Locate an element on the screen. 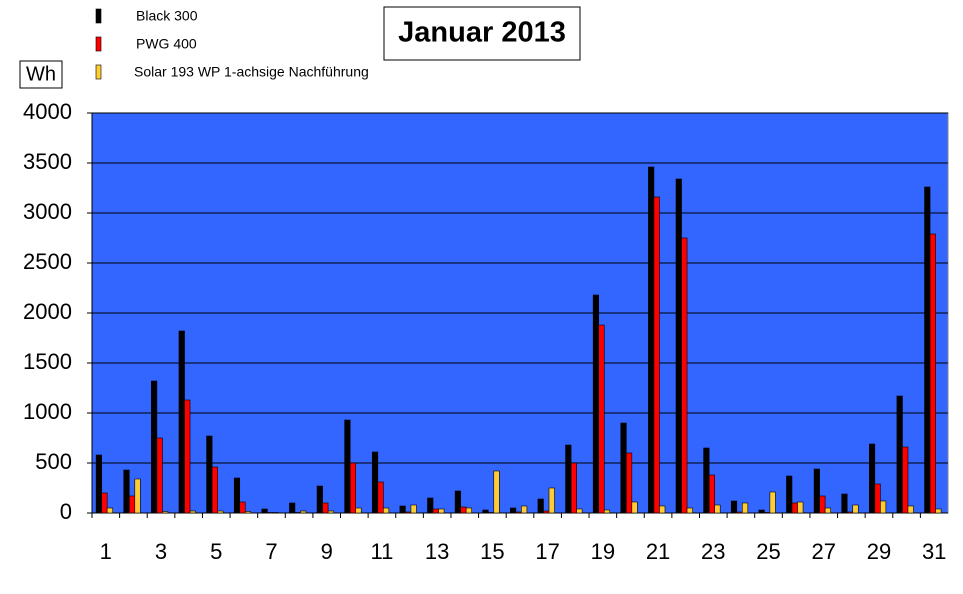 Image resolution: width=963 pixels, height=594 pixels. x-tick-label: 17 is located at coordinates (547, 551).